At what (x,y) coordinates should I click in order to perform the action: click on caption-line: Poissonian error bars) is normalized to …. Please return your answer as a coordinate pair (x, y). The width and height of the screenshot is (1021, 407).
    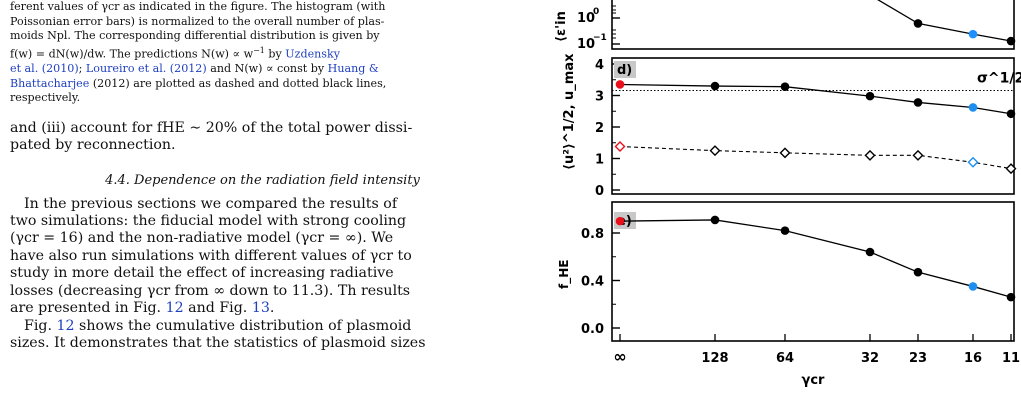
    Looking at the image, I should click on (197, 21).